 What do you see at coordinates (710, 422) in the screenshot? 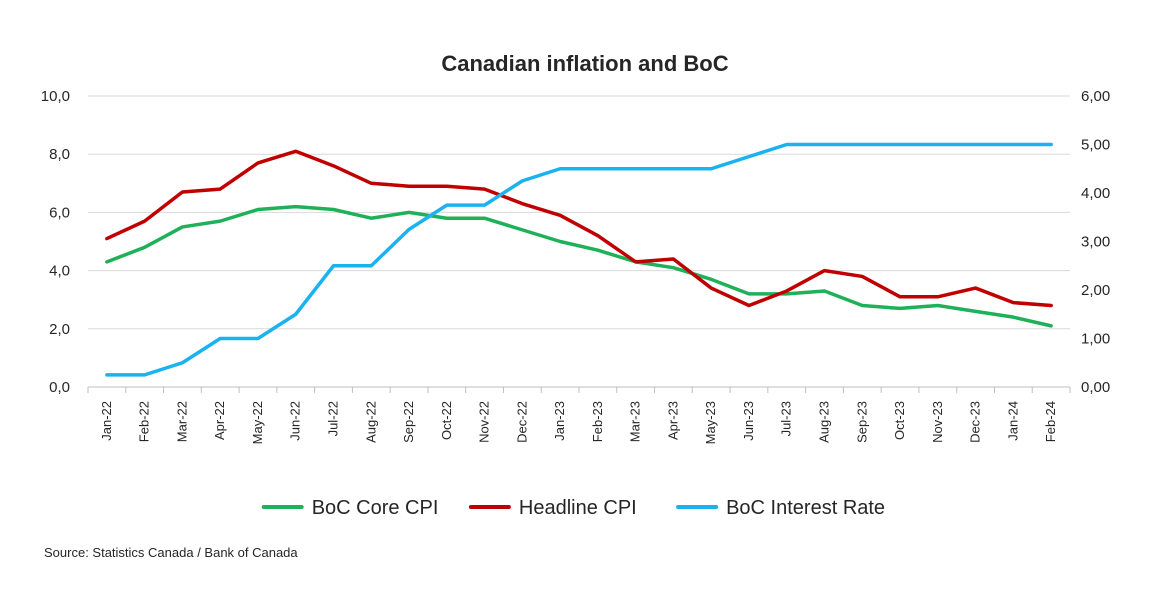
I see `x-tick-label: May-23` at bounding box center [710, 422].